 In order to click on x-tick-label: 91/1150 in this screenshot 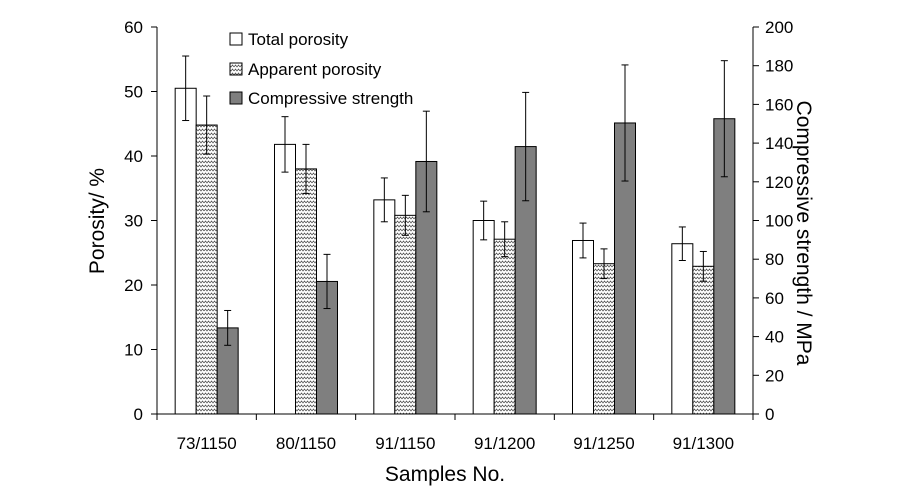, I will do `click(405, 443)`.